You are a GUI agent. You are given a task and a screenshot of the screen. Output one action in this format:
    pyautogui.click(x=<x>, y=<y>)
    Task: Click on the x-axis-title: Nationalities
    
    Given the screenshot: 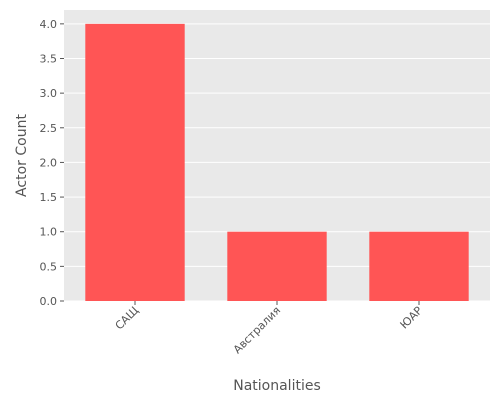 What is the action you would take?
    pyautogui.click(x=277, y=386)
    